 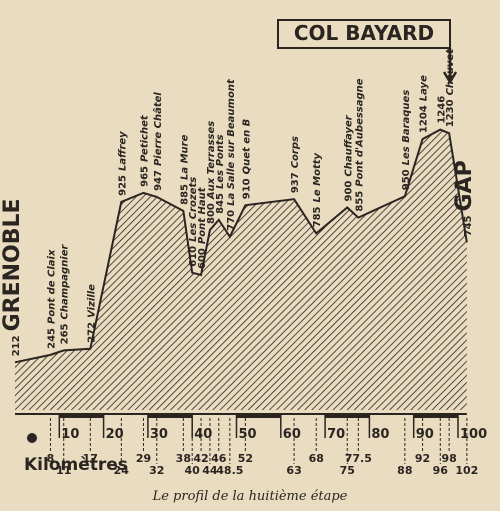 I want to click on station-altitude: 800, so click(x=211, y=213).